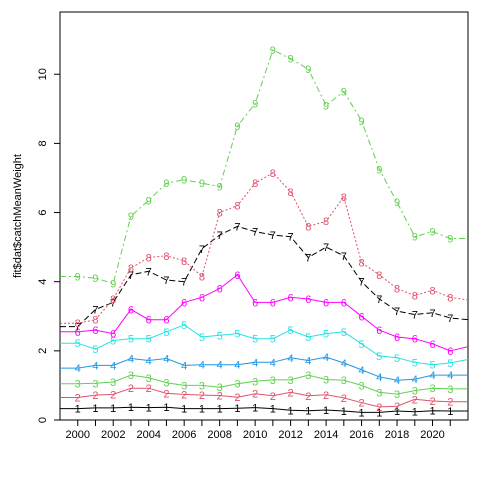  What do you see at coordinates (113, 435) in the screenshot?
I see `x-tick-label: 2002` at bounding box center [113, 435].